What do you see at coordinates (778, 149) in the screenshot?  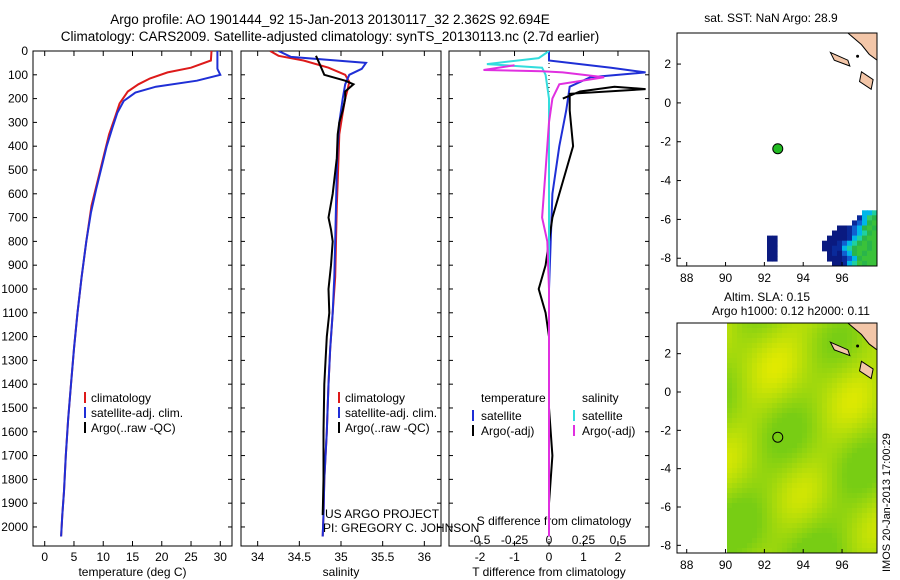 I see `float-marker` at bounding box center [778, 149].